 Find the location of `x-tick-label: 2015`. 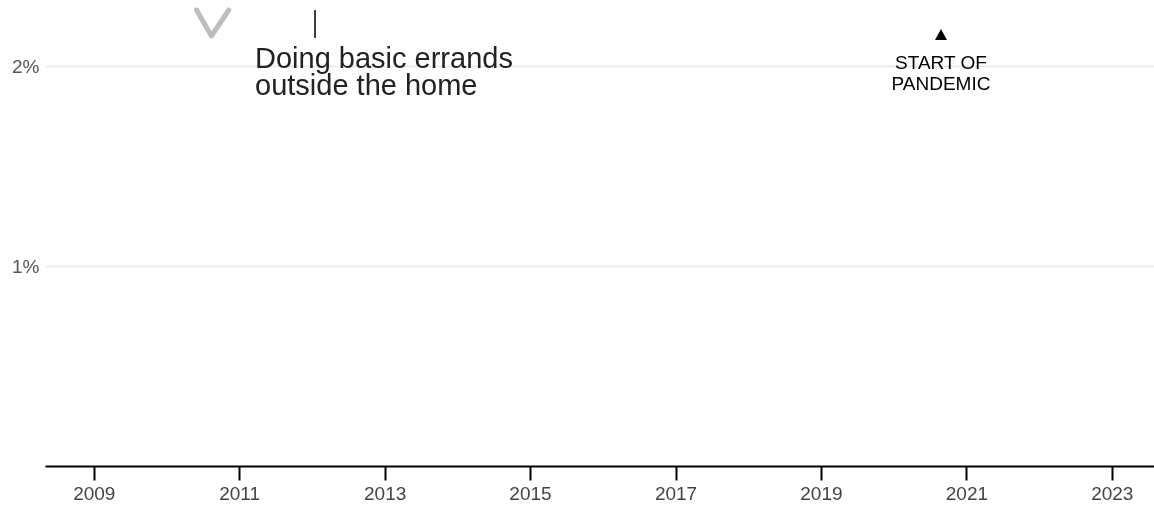

x-tick-label: 2015 is located at coordinates (530, 493).